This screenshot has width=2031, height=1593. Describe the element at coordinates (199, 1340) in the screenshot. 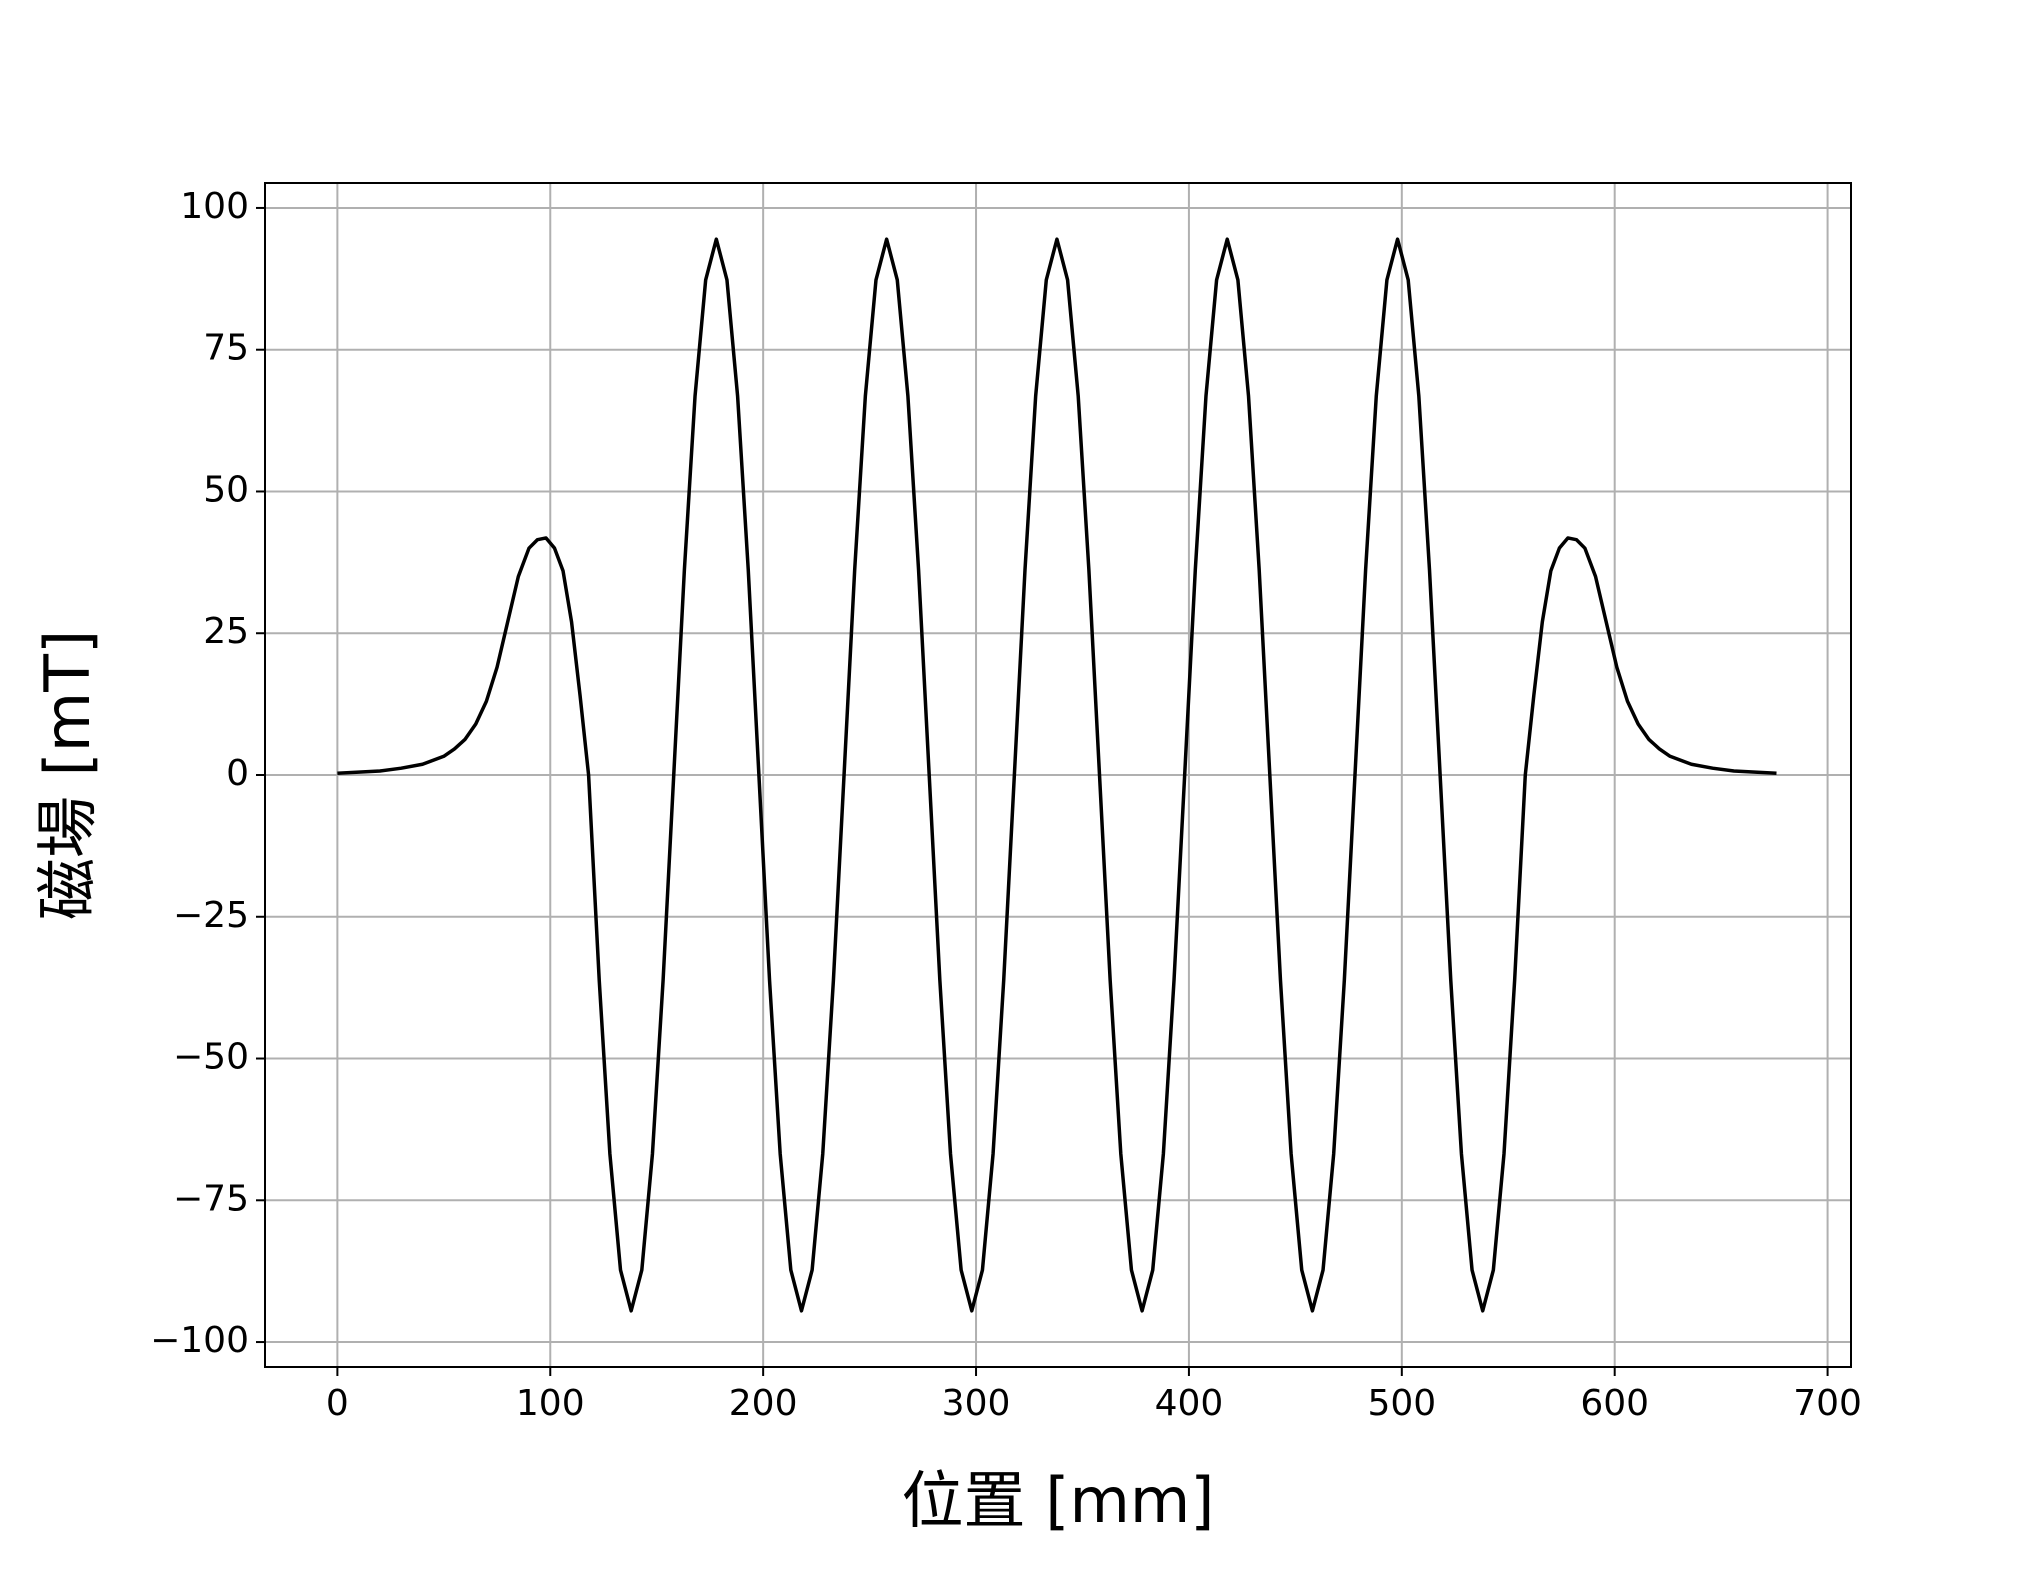

I see `y-tick-label: −100` at that location.